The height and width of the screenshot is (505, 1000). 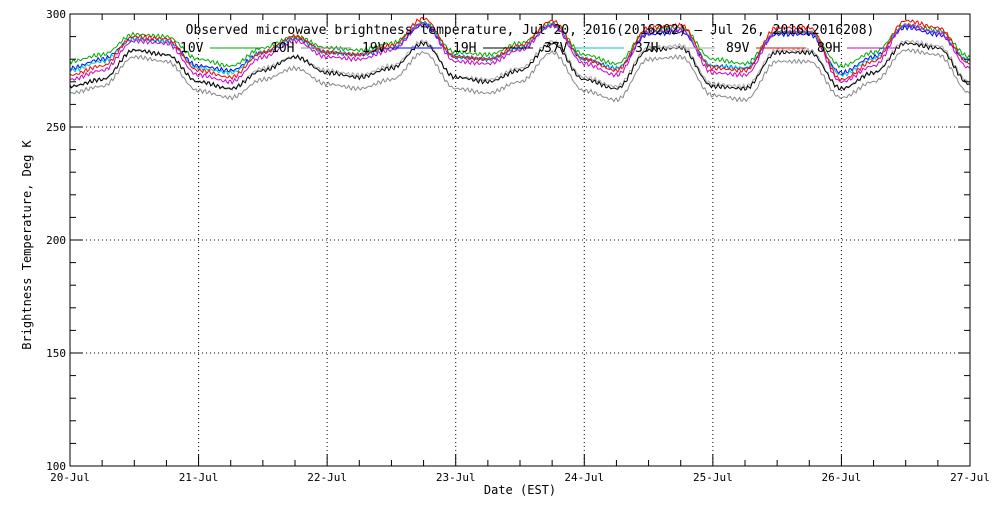 I want to click on y-tick-label: 150, so click(x=56, y=353).